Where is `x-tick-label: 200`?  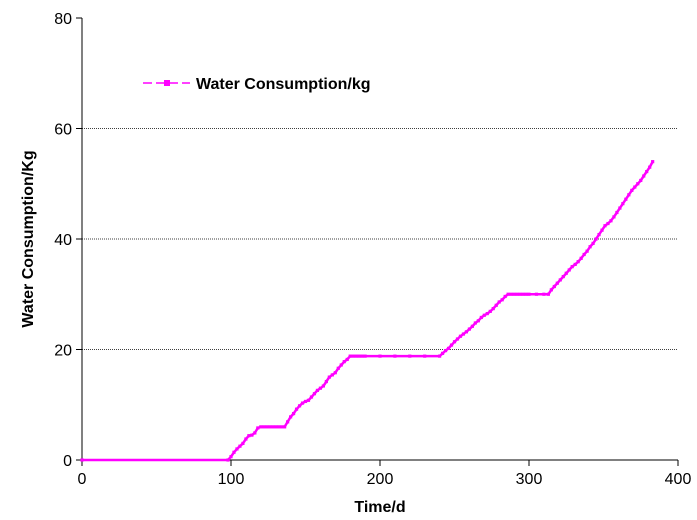
x-tick-label: 200 is located at coordinates (380, 479).